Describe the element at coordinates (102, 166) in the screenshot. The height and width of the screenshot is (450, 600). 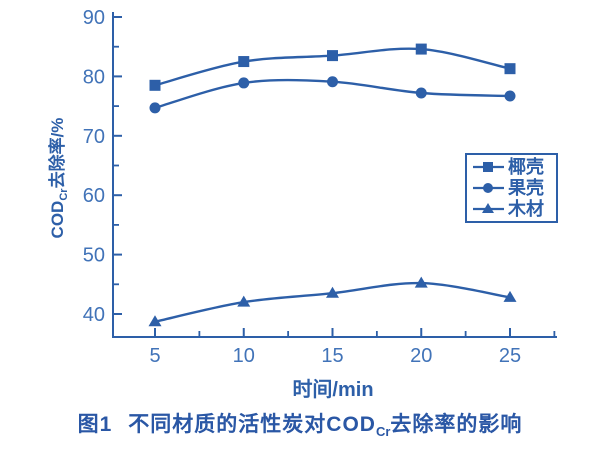
I see `y-axis-ticks: 40 50 60 70 80 90` at that location.